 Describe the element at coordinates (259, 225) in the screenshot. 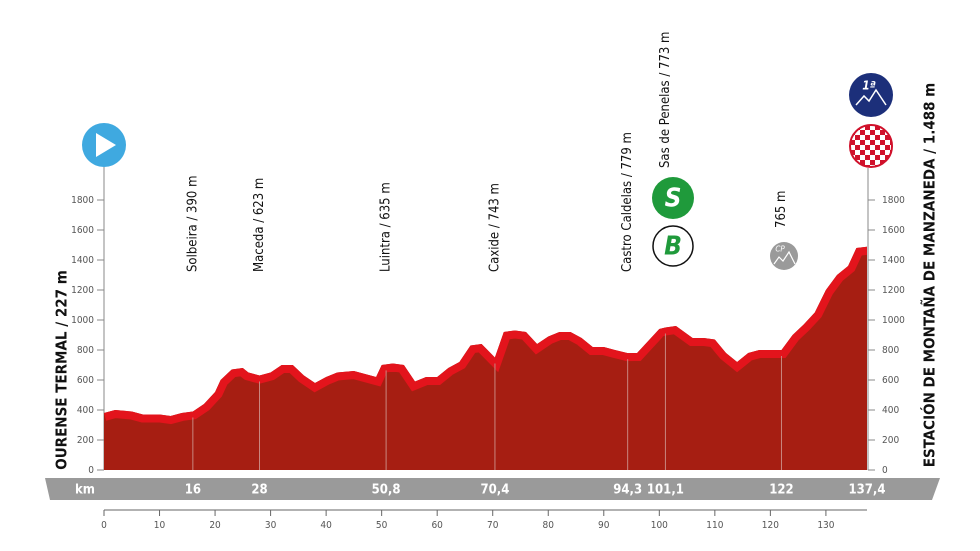

I see `poi-name: Maceda / 623 m` at that location.